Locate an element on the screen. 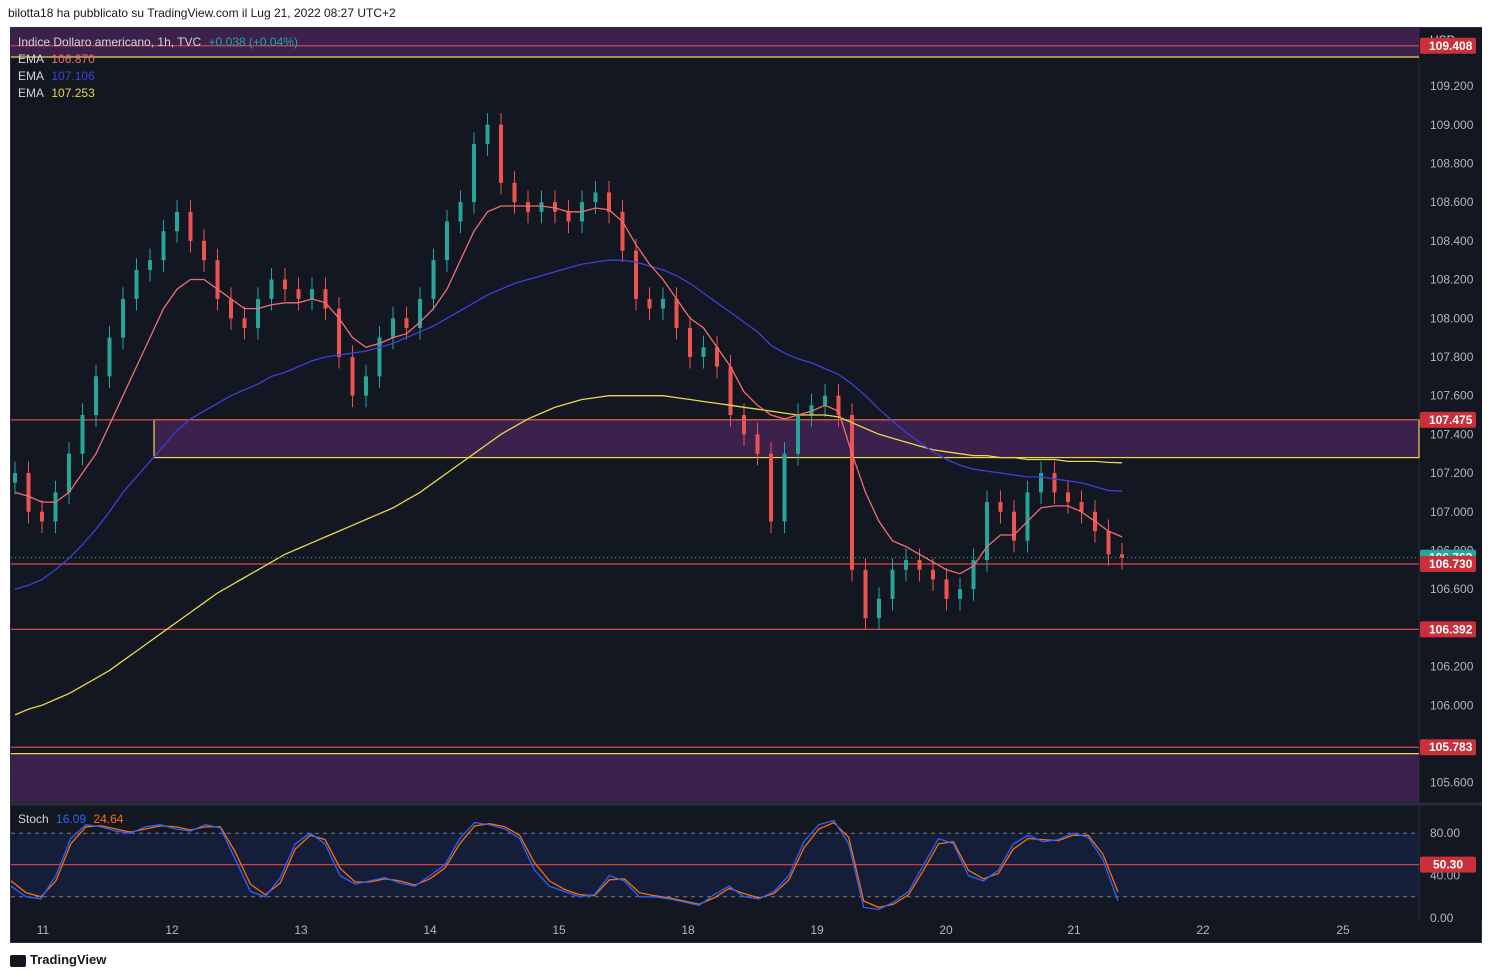 This screenshot has height=979, width=1493. legend-ema1: EMA 106.870 is located at coordinates (58, 59).